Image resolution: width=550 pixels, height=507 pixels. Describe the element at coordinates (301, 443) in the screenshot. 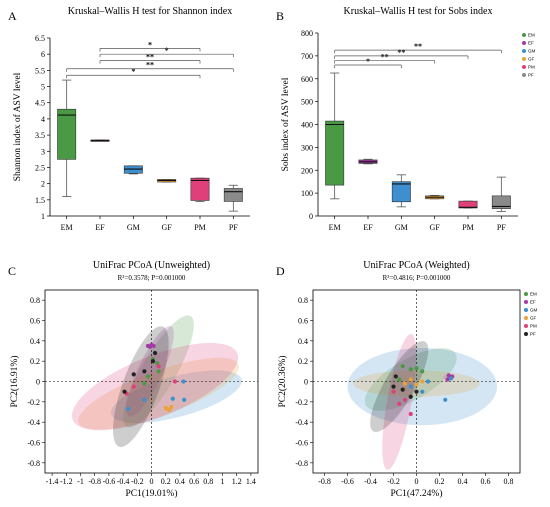

I see `y-tick-label: -0.6` at that location.